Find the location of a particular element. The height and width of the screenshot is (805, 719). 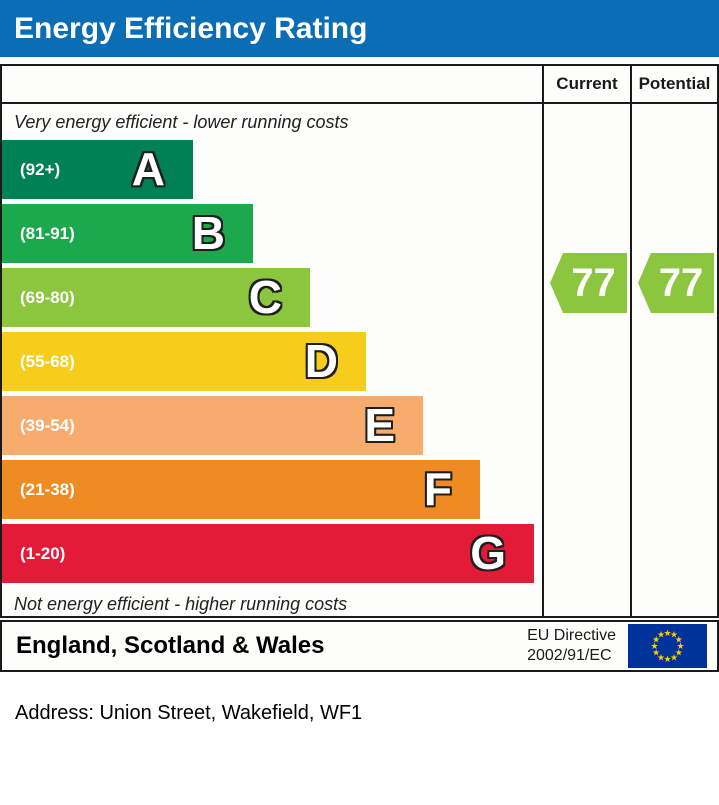

eu-directive-line1: EU Directive is located at coordinates (571, 635).